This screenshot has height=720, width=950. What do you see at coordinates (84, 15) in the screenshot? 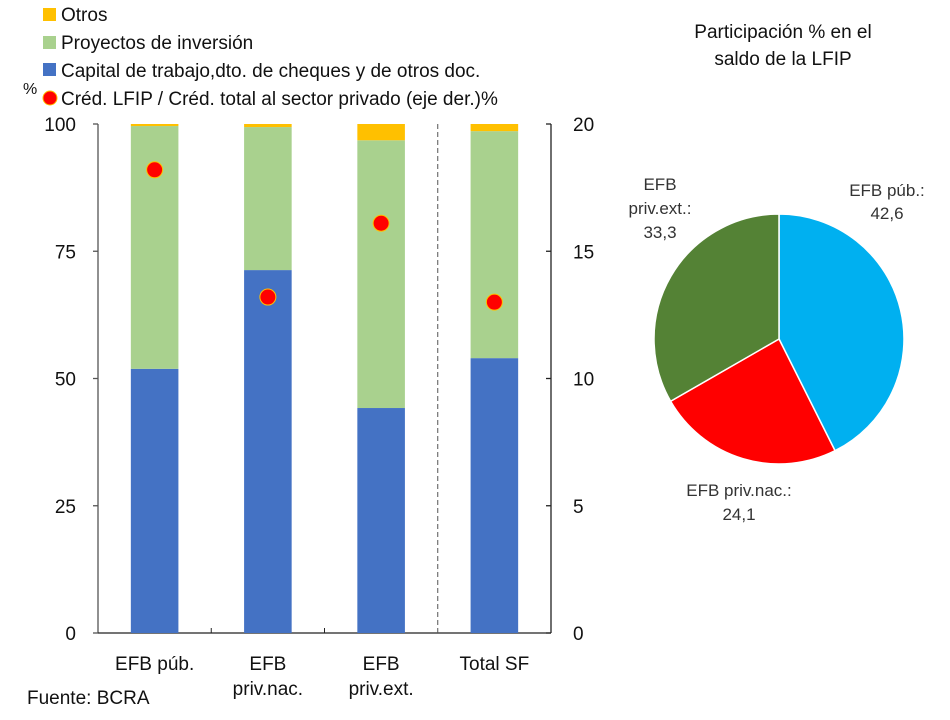
I see `legend-label-otros: Otros` at bounding box center [84, 15].